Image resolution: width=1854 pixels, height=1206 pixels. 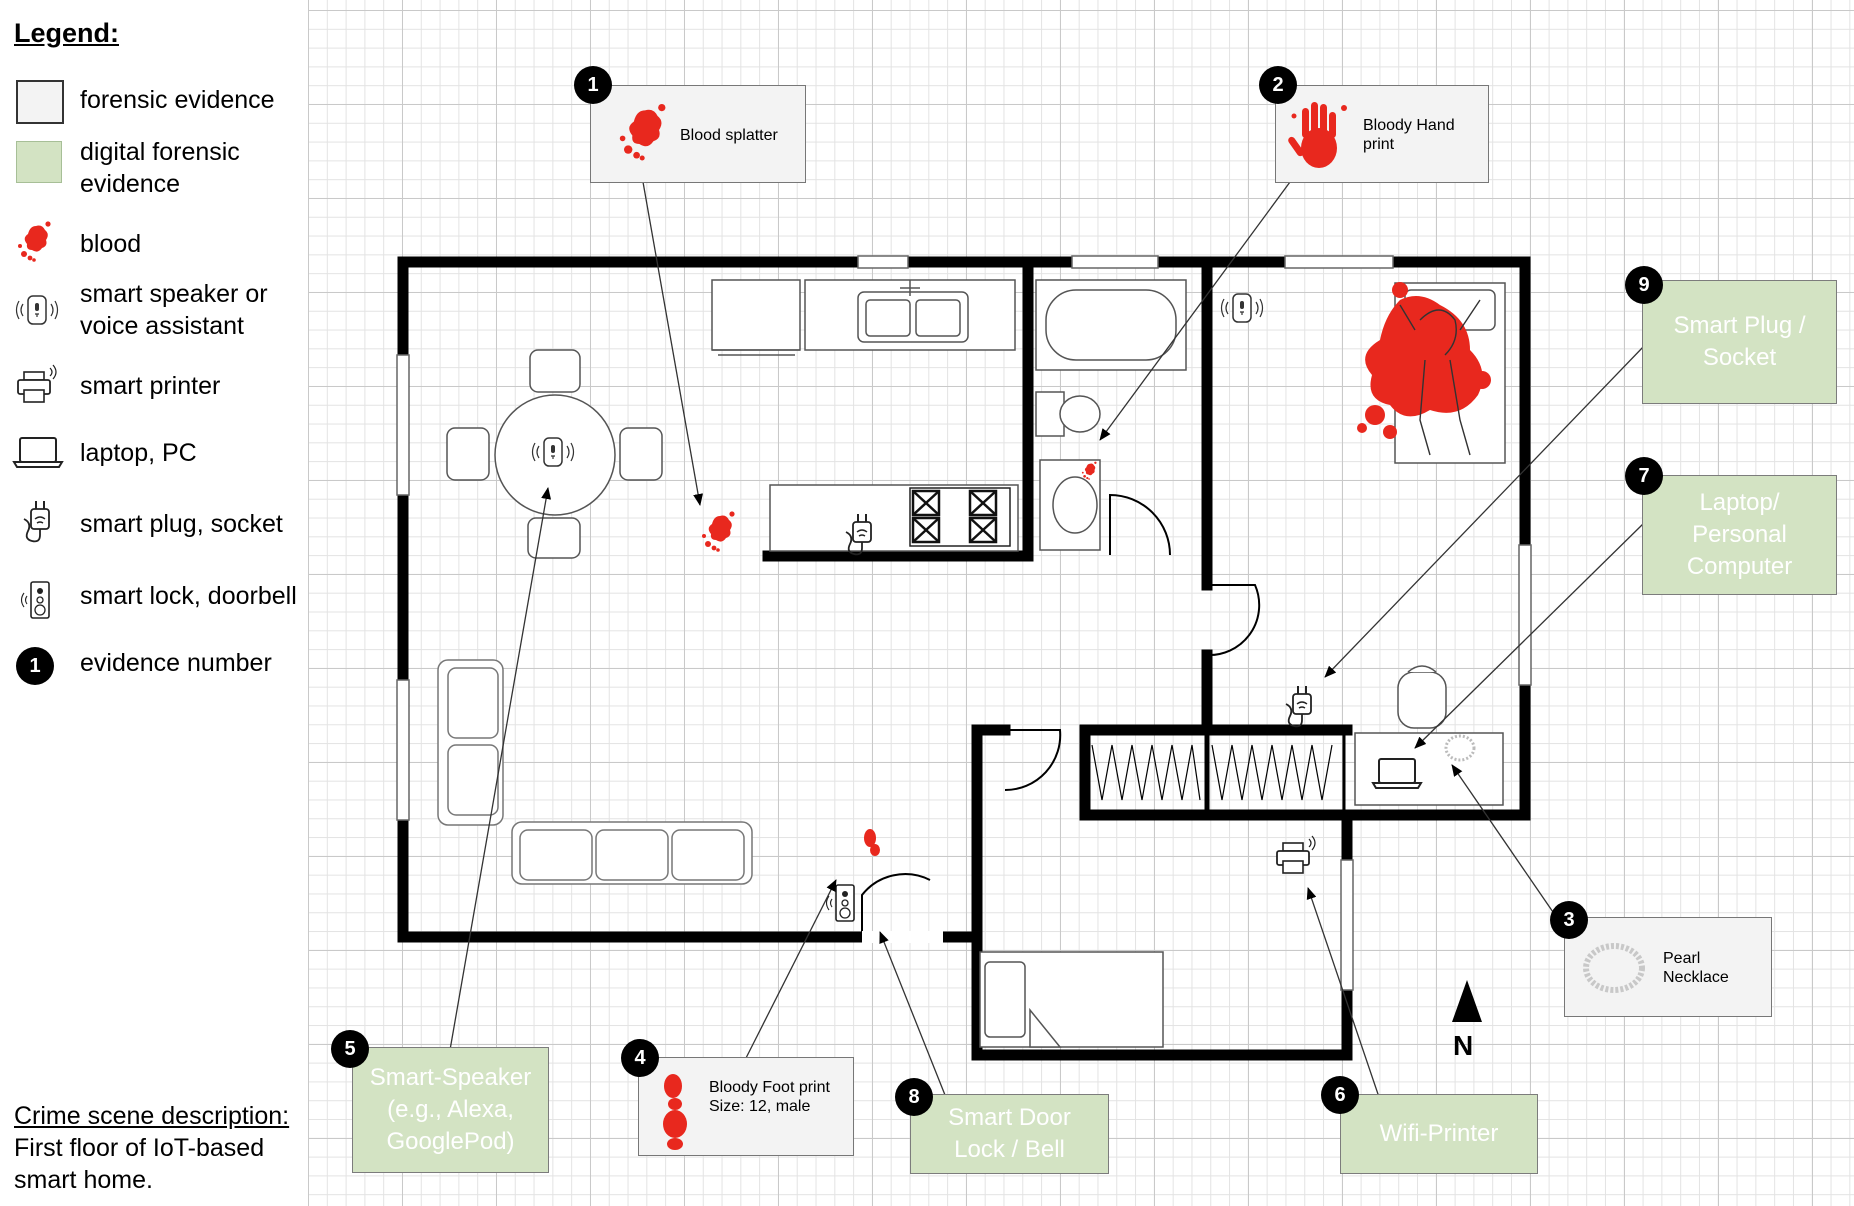 I want to click on evidence-box-3: Pearl Necklace, so click(x=1668, y=967).